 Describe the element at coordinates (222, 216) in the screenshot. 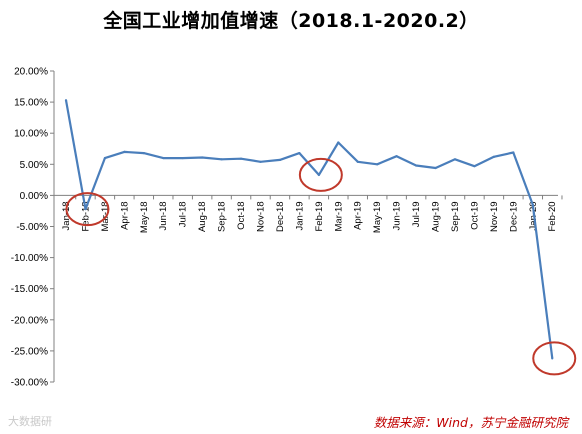

I see `x-tick-label: Sep-18` at that location.